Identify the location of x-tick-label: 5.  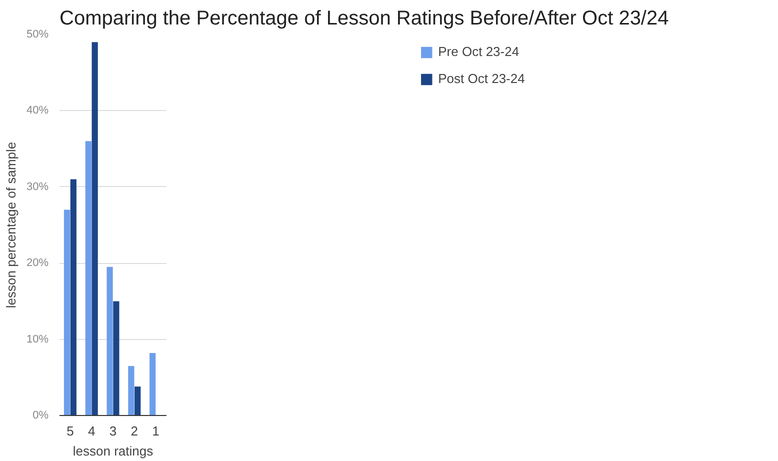
(70, 431).